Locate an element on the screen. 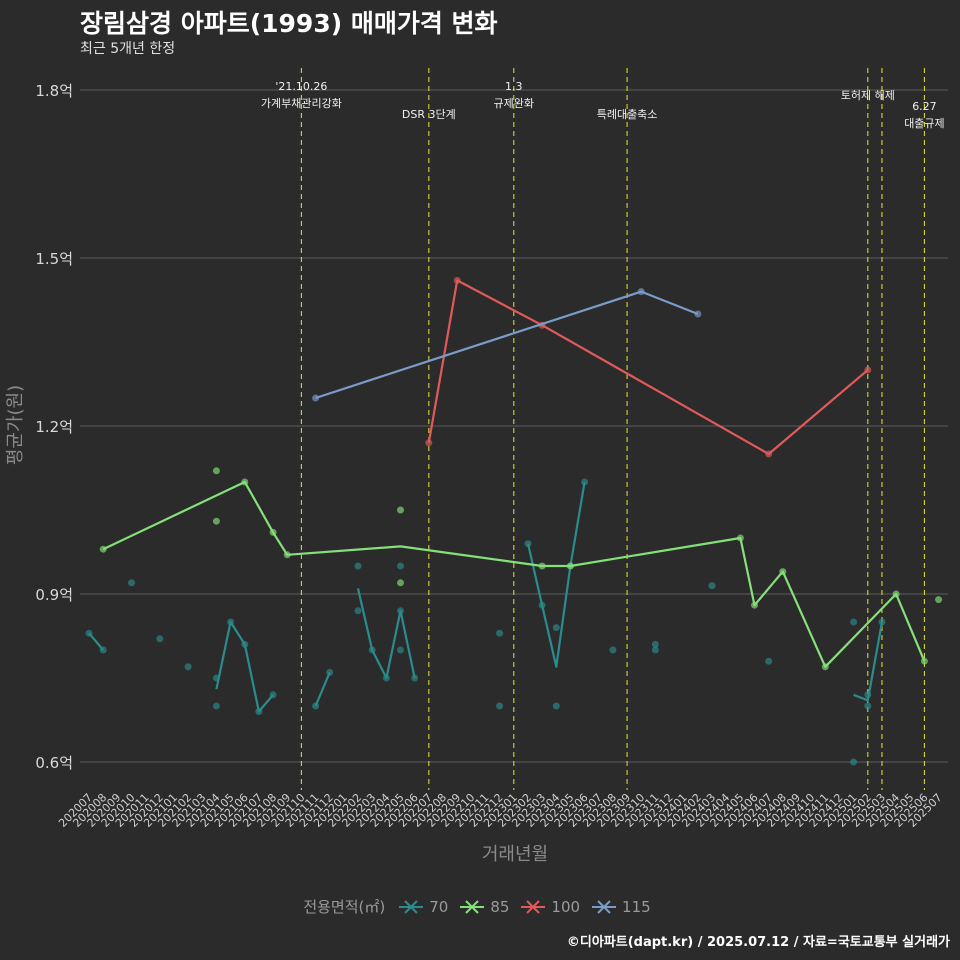 This screenshot has width=960, height=960. legend-key-70-icon is located at coordinates (411, 906).